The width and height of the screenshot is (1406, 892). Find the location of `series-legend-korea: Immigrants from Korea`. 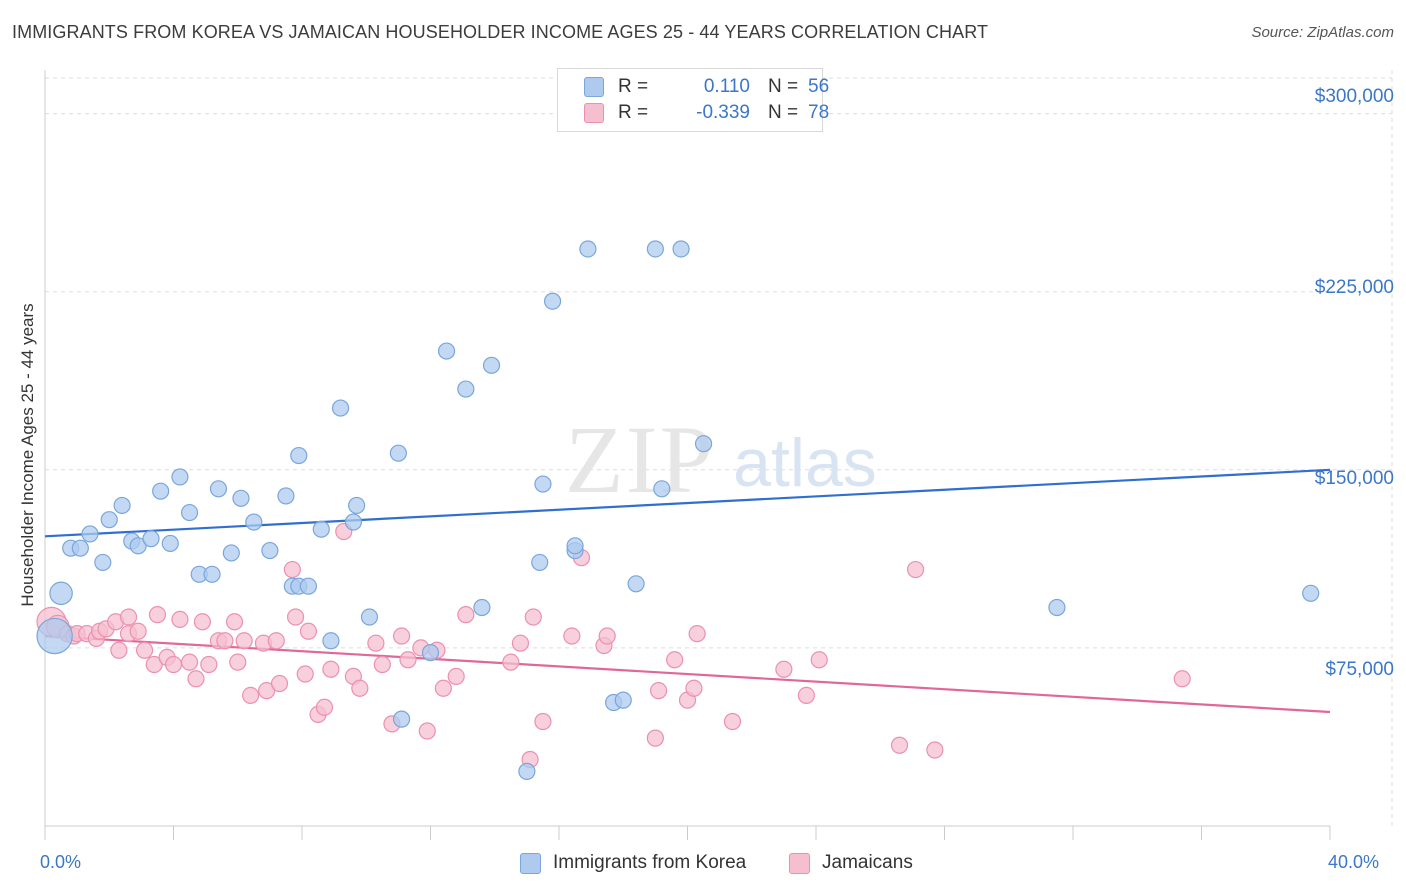

series-legend-korea: Immigrants from Korea is located at coordinates (633, 863).